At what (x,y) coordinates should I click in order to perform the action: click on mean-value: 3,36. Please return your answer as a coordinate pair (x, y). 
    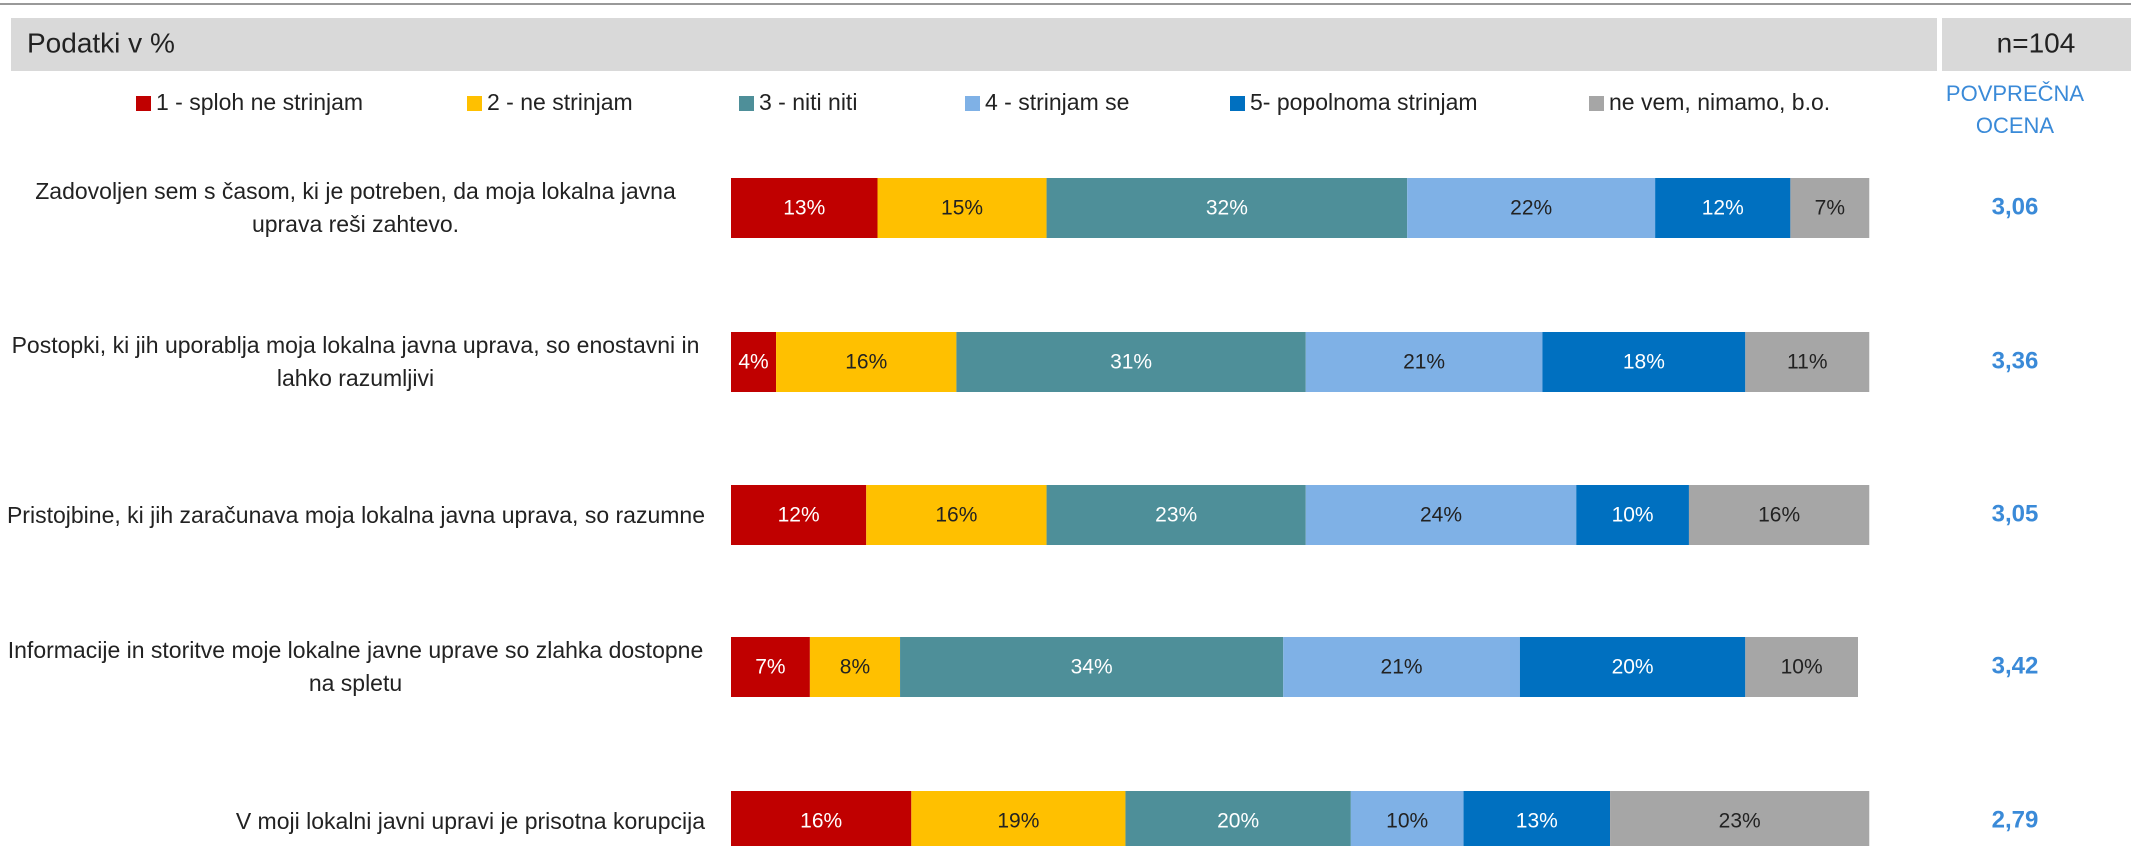
    Looking at the image, I should click on (2015, 360).